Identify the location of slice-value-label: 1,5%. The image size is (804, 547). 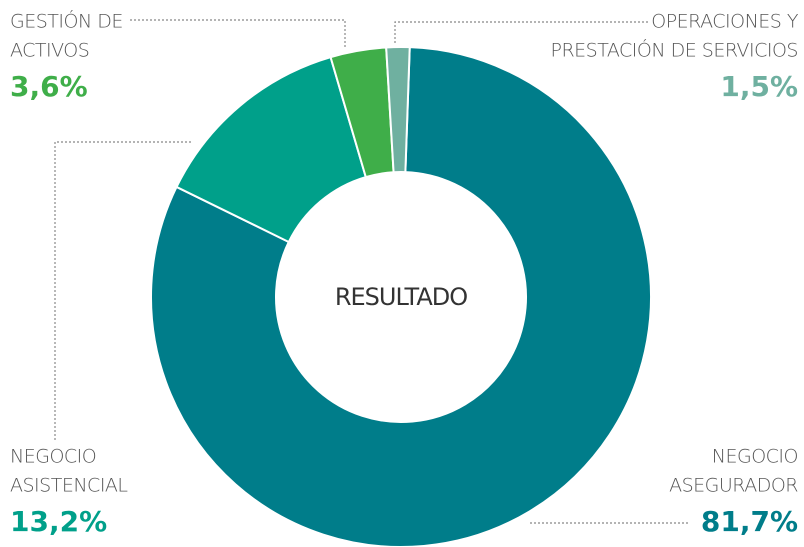
(759, 86).